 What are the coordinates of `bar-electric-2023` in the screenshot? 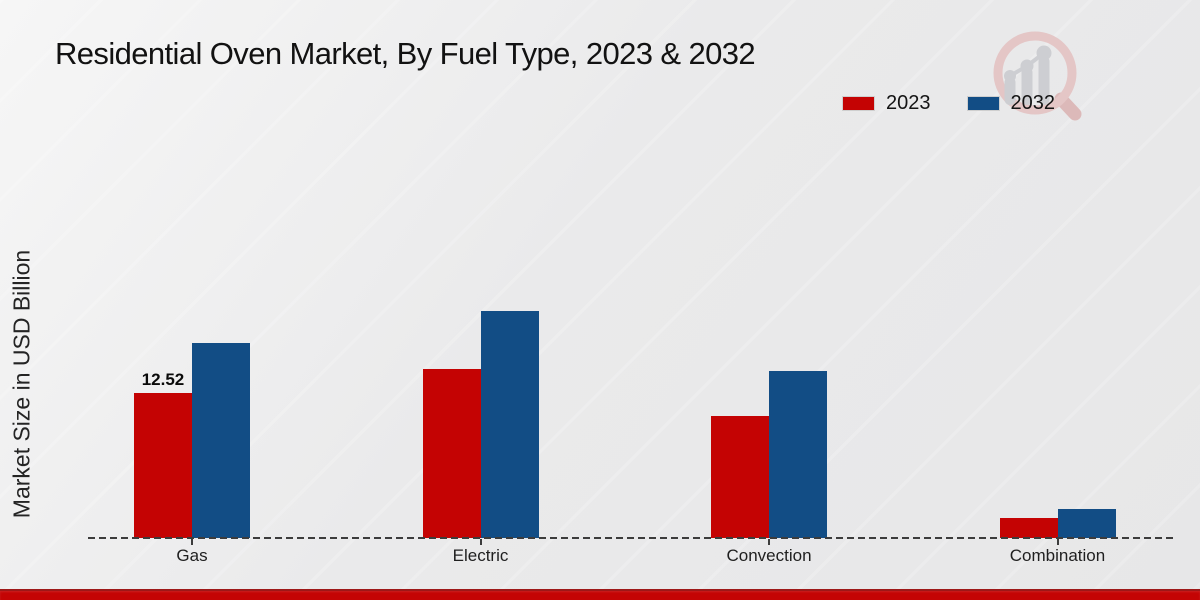 It's located at (451, 453).